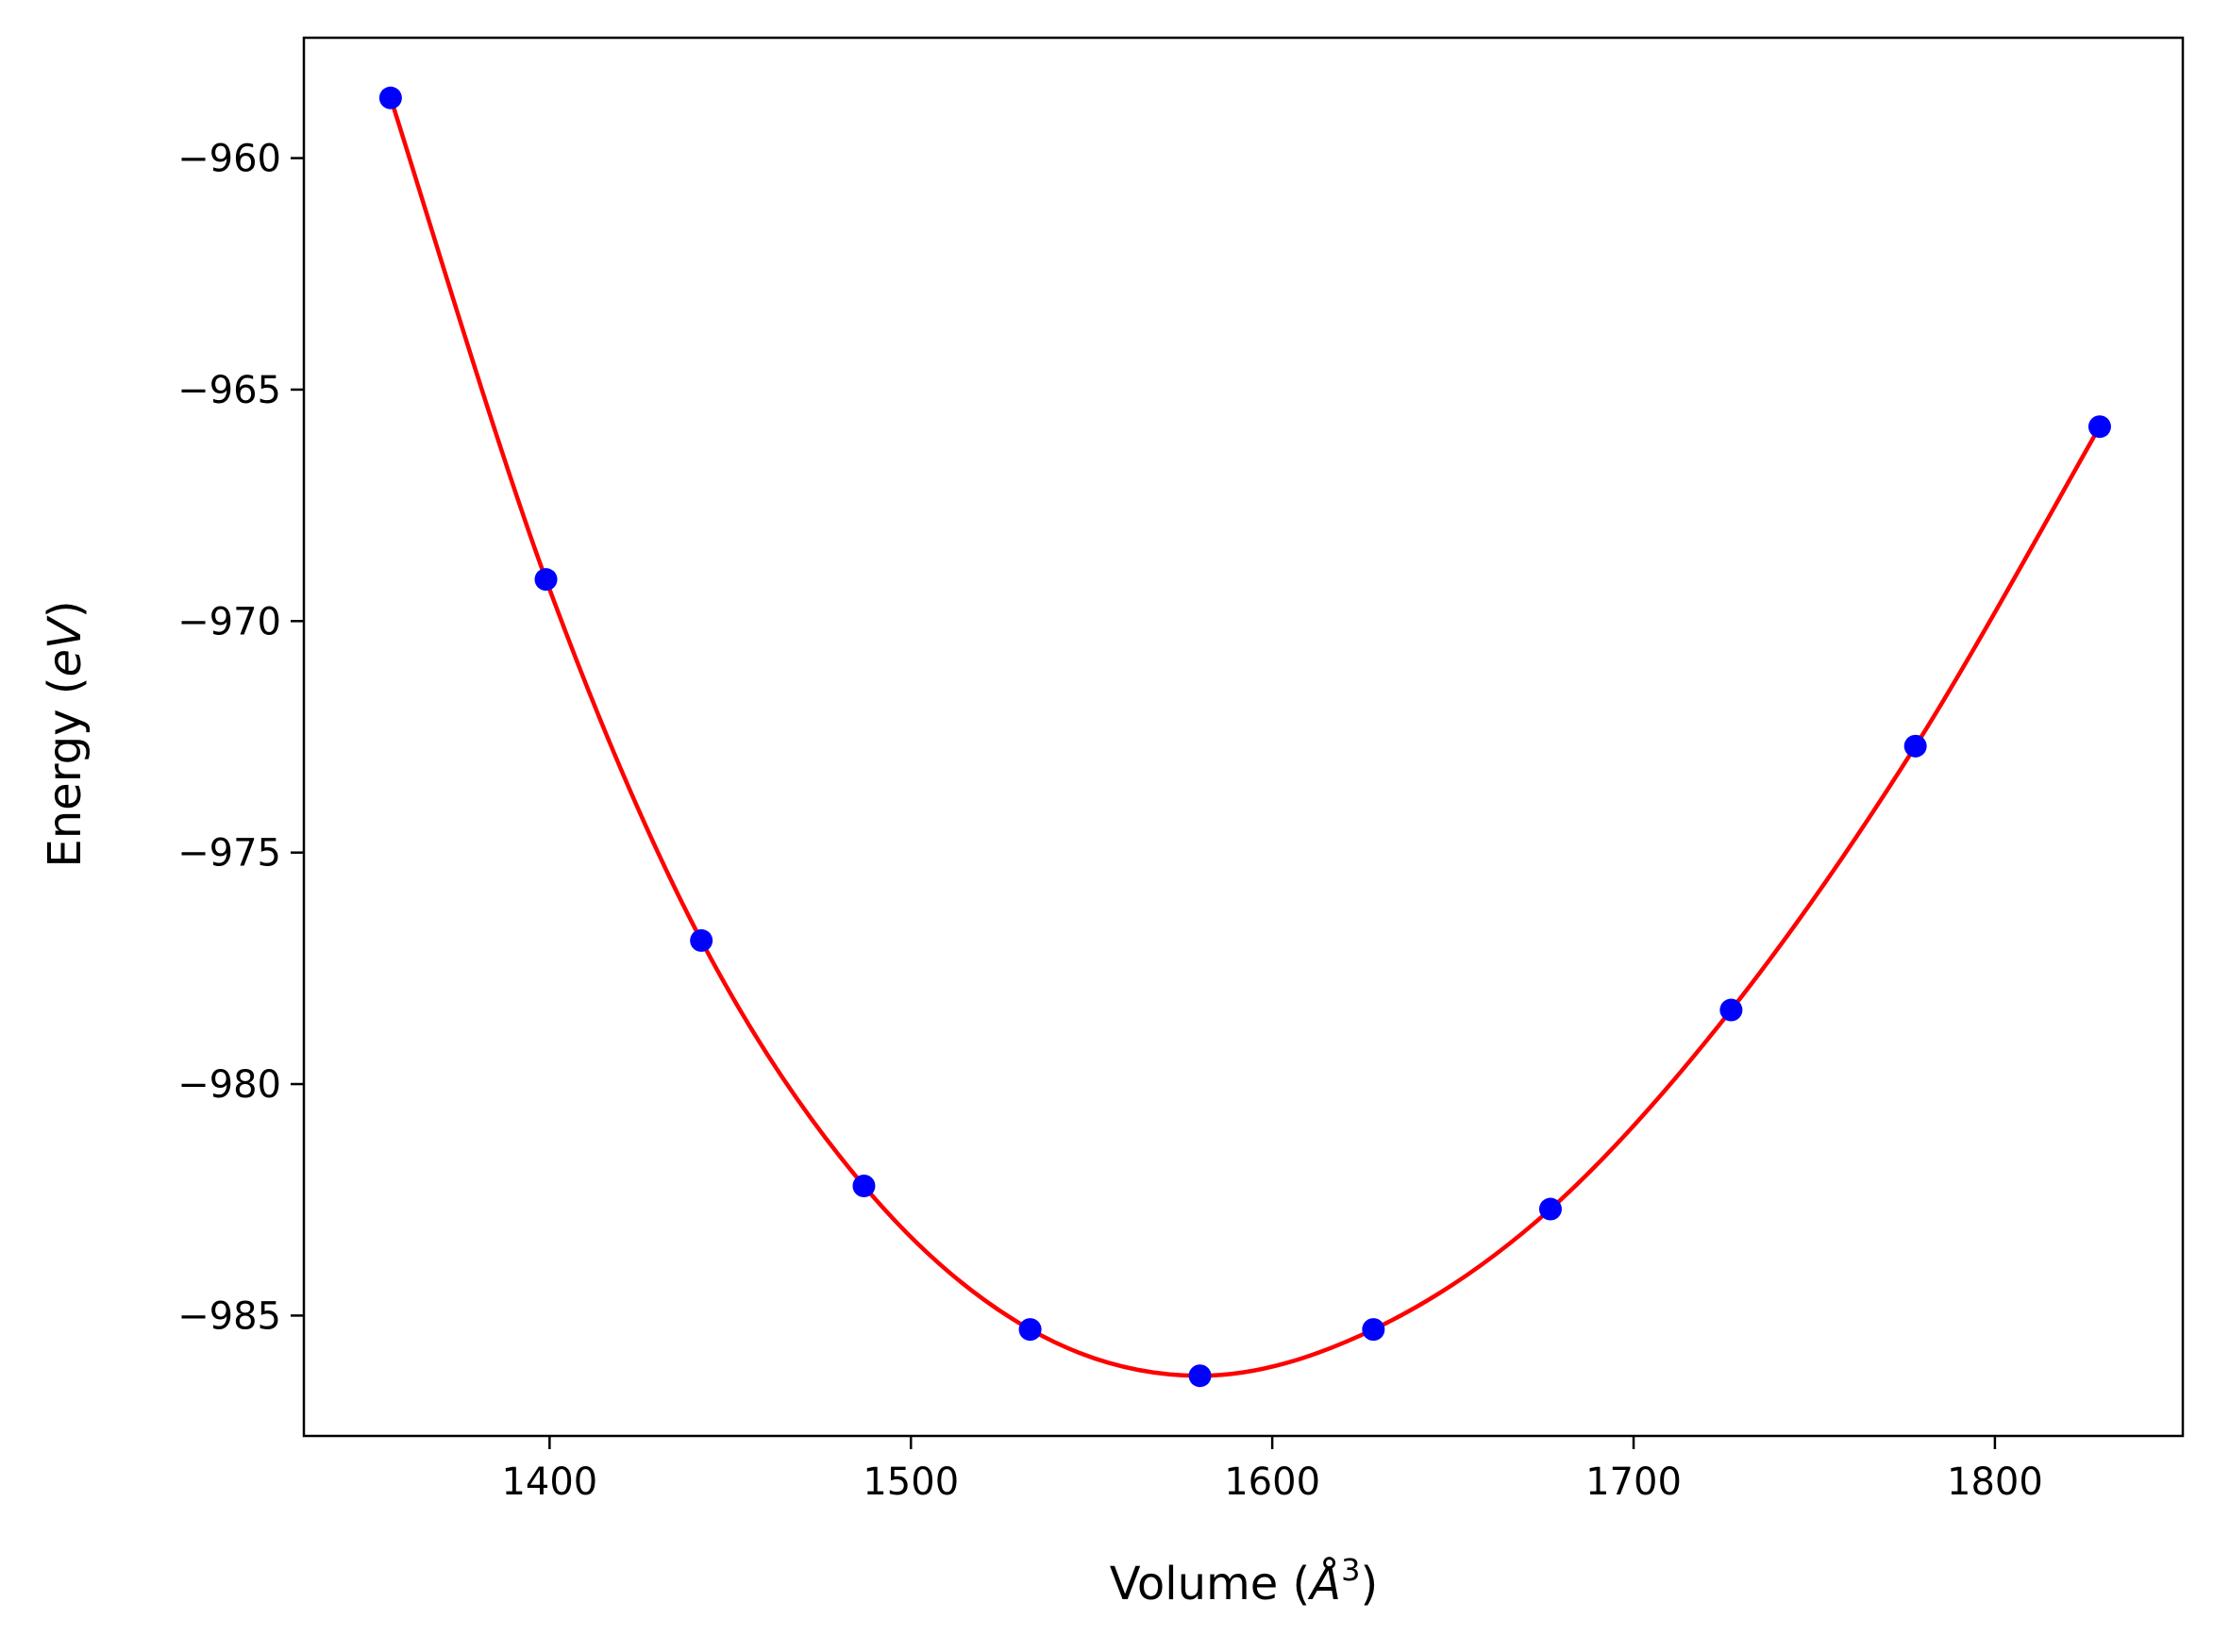 Image resolution: width=2213 pixels, height=1652 pixels. Describe the element at coordinates (1350, 1570) in the screenshot. I see `x-axis-label-exponent: 3` at that location.